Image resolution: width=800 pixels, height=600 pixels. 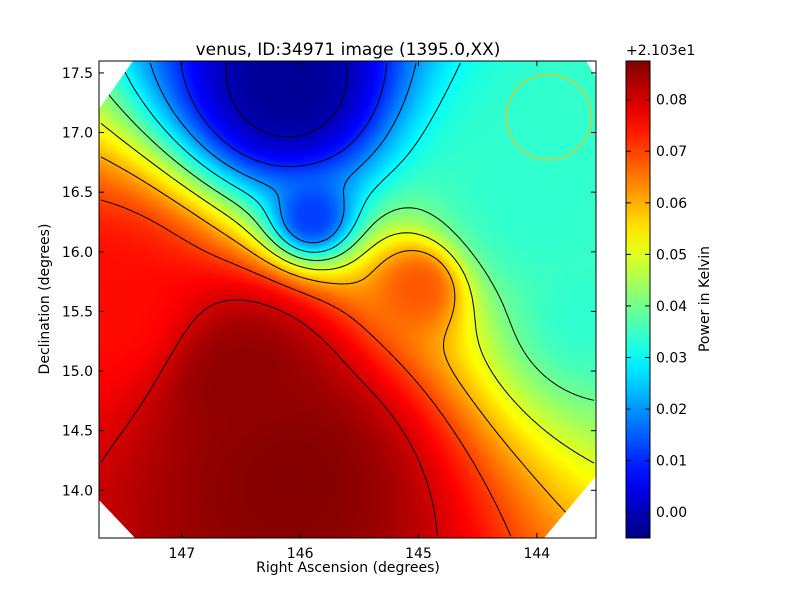 What do you see at coordinates (300, 554) in the screenshot?
I see `x-tick-label: 146` at bounding box center [300, 554].